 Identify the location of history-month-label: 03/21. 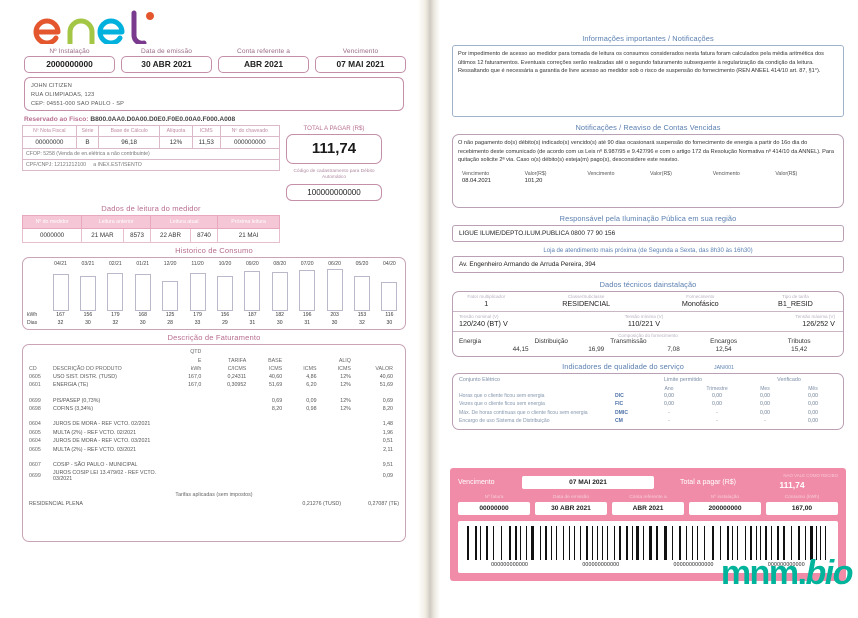
(88, 263).